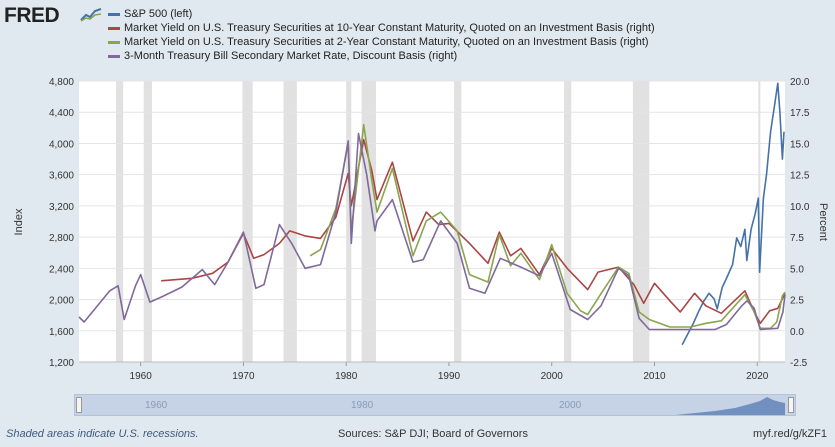 Image resolution: width=835 pixels, height=447 pixels. What do you see at coordinates (362, 405) in the screenshot?
I see `navigator-label: 1980` at bounding box center [362, 405].